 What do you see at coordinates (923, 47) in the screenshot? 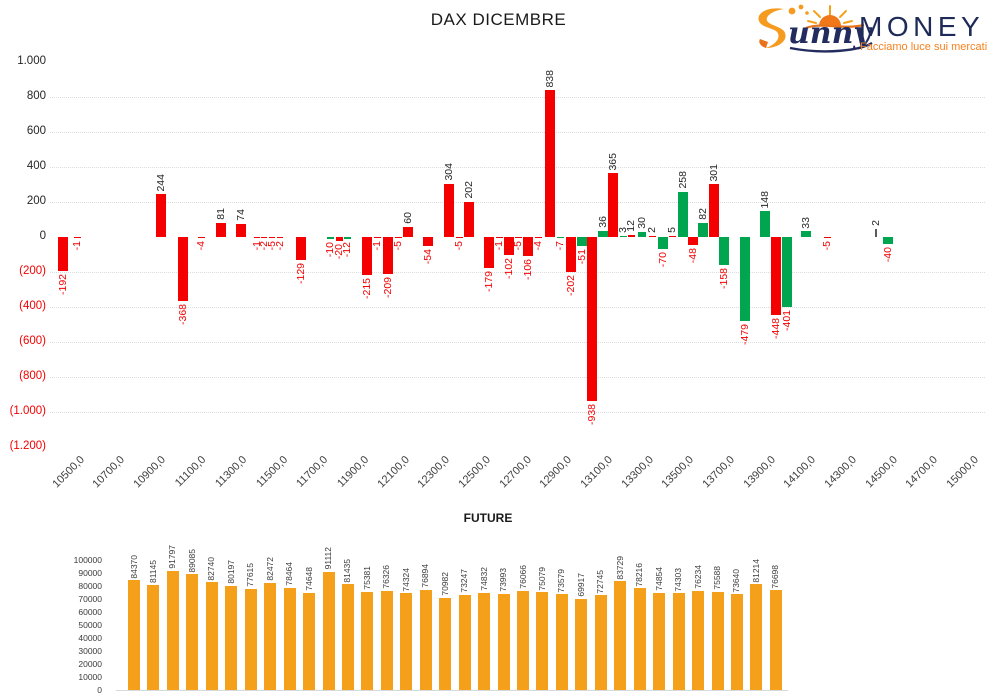
I see `logo-tagline: Facciamo luce sui mercati` at bounding box center [923, 47].